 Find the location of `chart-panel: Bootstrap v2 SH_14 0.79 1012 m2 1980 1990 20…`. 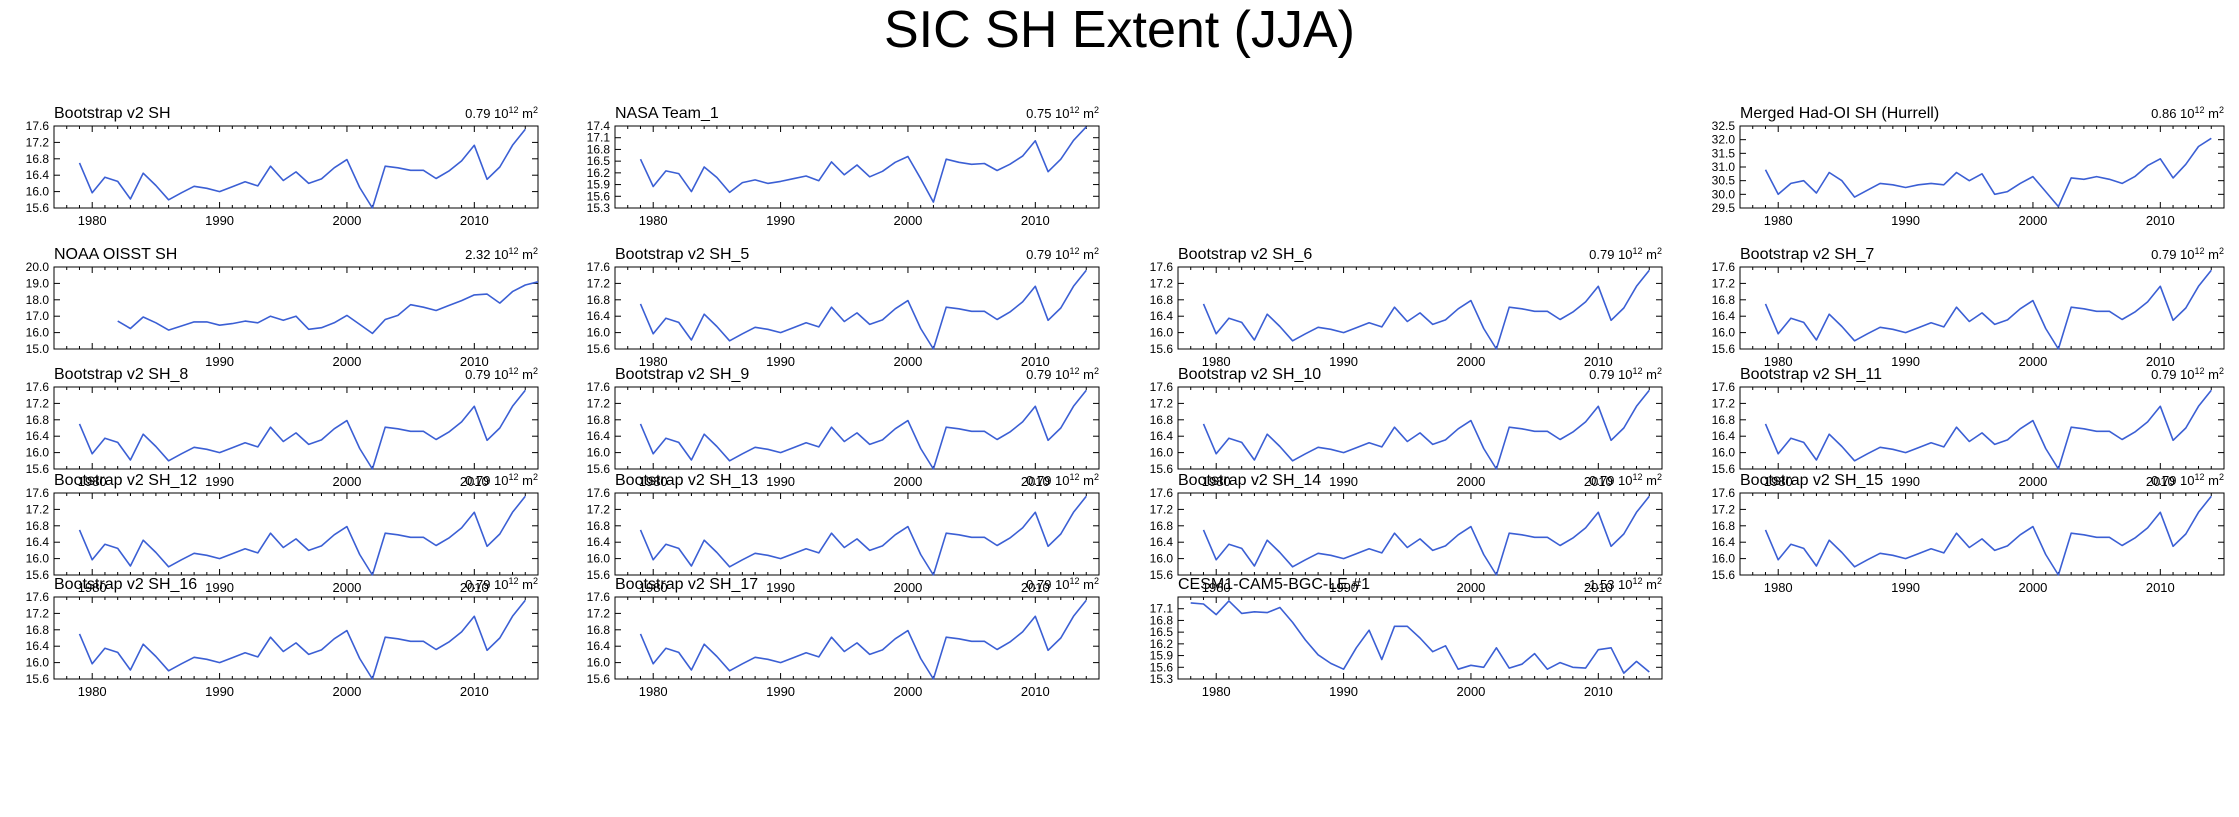

chart-panel: Bootstrap v2 SH_14 0.79 1012 m2 1980 1990 20… is located at coordinates (1406, 533).